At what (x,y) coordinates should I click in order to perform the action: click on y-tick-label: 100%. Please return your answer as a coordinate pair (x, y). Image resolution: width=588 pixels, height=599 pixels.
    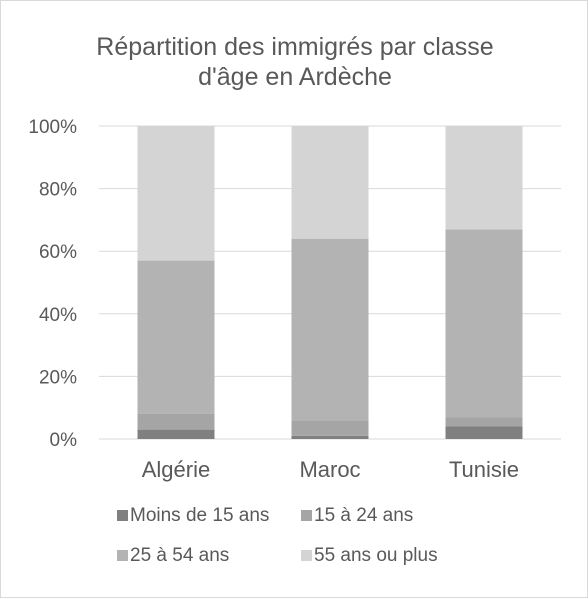
    Looking at the image, I should click on (52, 127).